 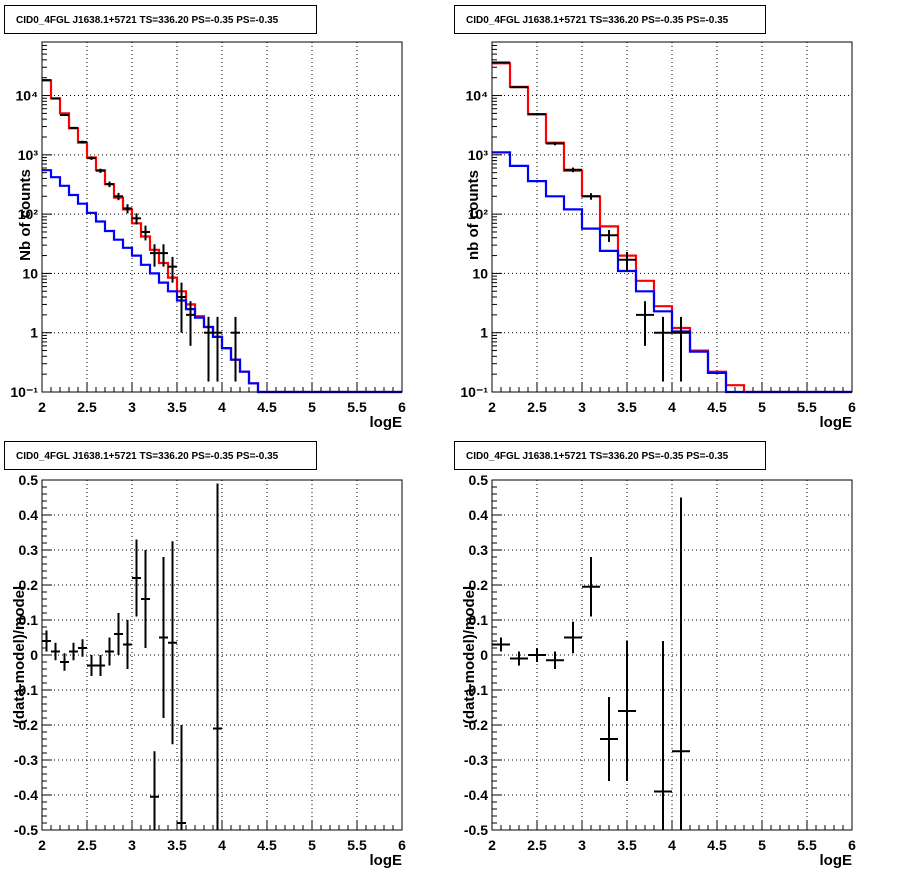 What do you see at coordinates (479, 585) in the screenshot?
I see `y-tick-label: 0.2` at bounding box center [479, 585].